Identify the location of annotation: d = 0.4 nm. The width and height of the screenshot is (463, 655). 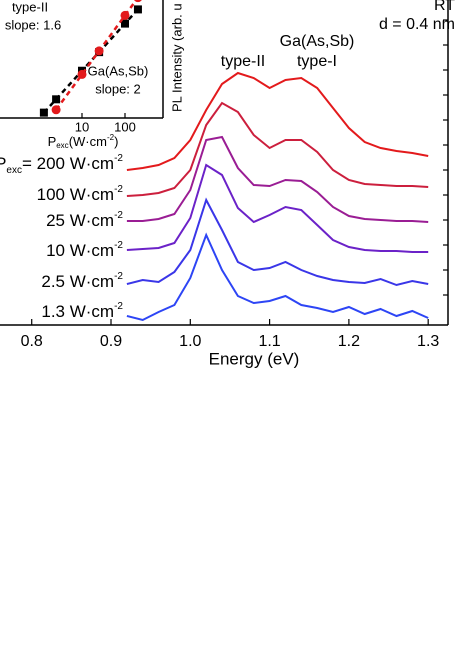
(417, 24).